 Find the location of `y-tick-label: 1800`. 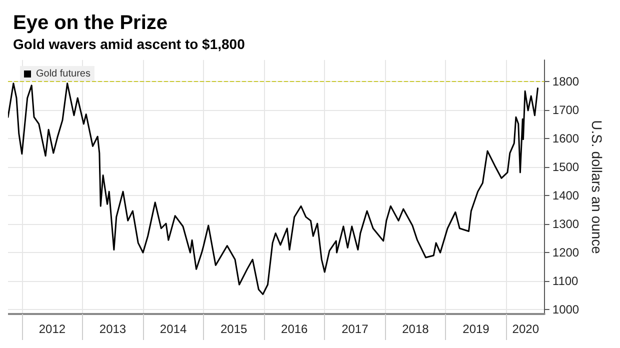

y-tick-label: 1800 is located at coordinates (566, 81).